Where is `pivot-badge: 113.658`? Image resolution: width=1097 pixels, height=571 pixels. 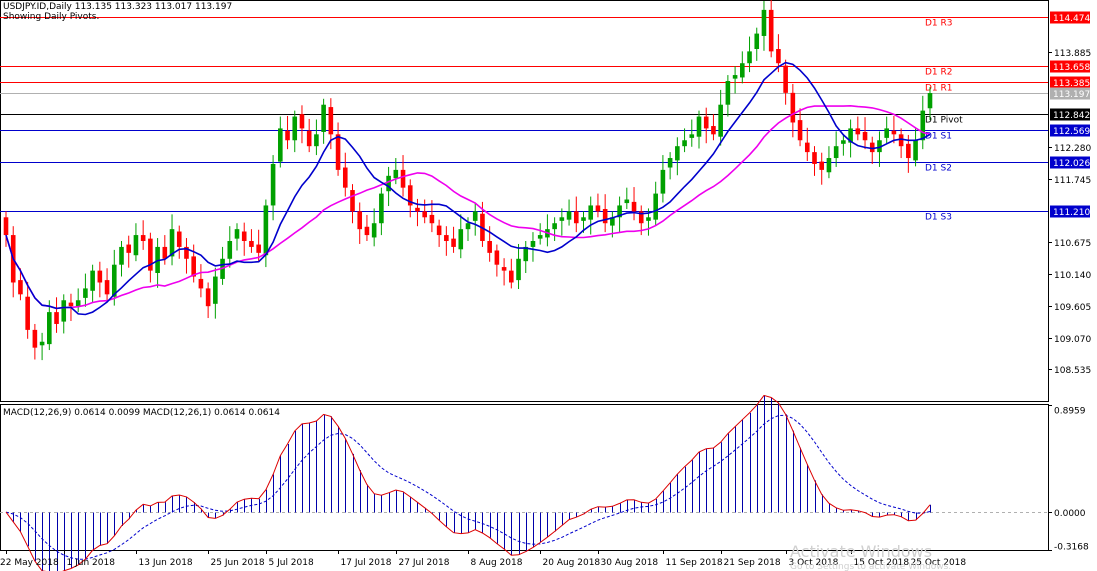
pivot-badge: 113.658 is located at coordinates (1070, 66).